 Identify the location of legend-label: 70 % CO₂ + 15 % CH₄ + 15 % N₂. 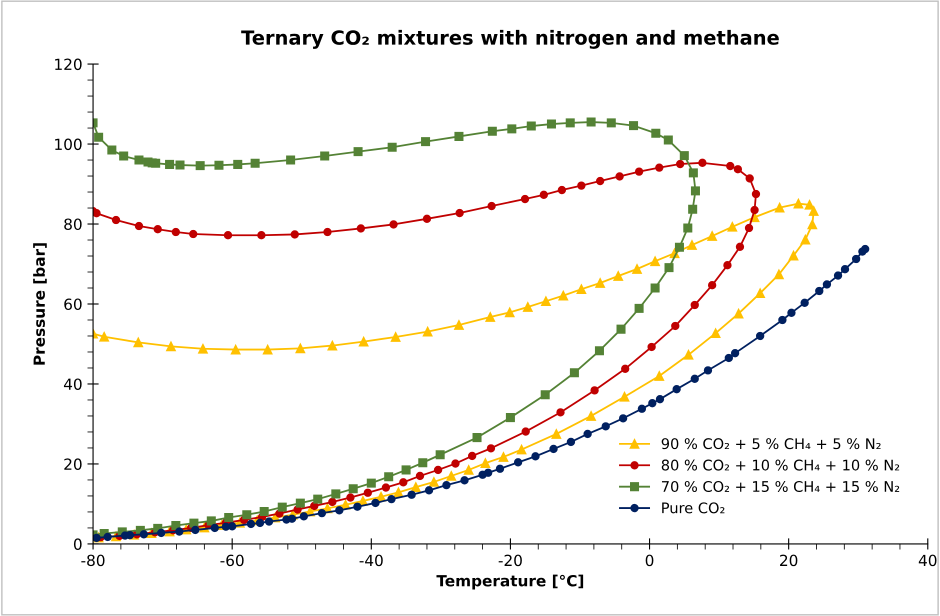
(781, 486).